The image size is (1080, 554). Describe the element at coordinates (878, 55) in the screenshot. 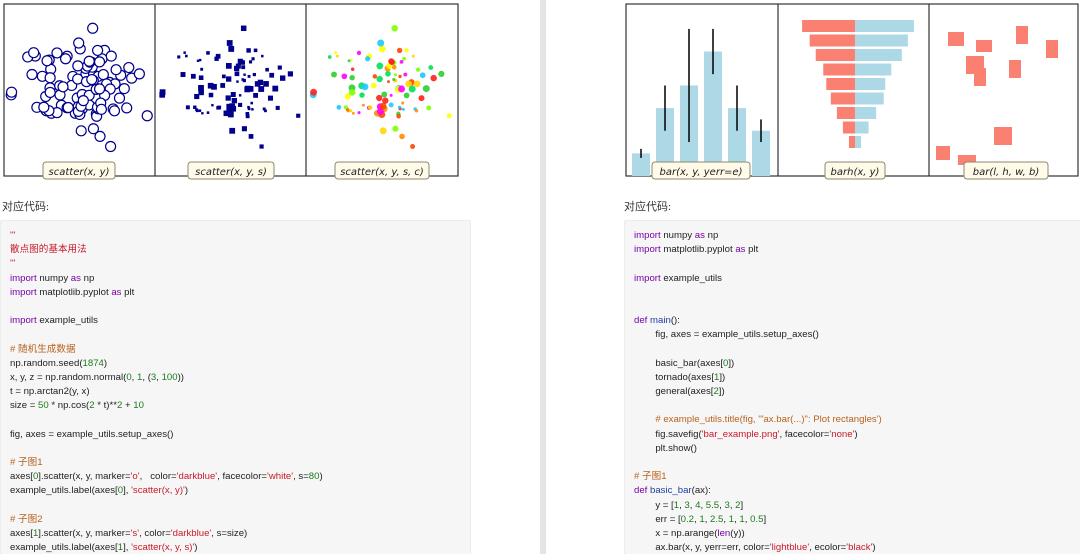

I see `barh-right` at that location.